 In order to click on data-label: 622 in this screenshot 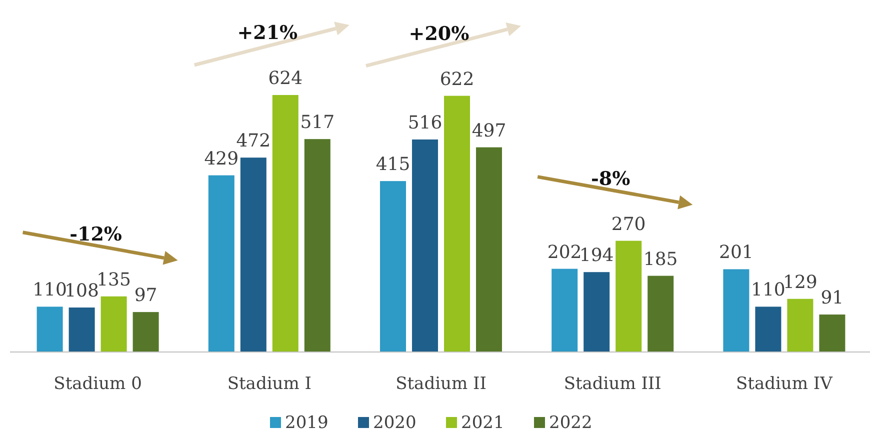, I will do `click(457, 79)`.